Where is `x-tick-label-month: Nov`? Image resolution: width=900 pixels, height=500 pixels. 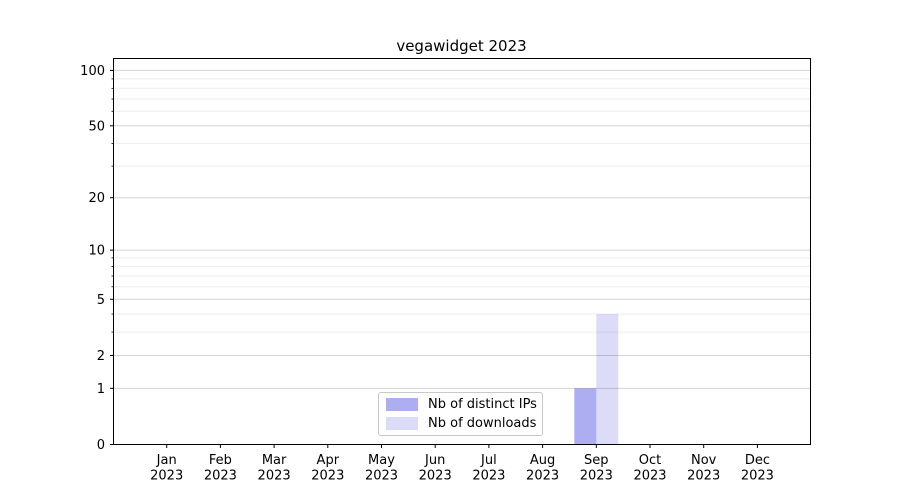
x-tick-label-month: Nov is located at coordinates (704, 460).